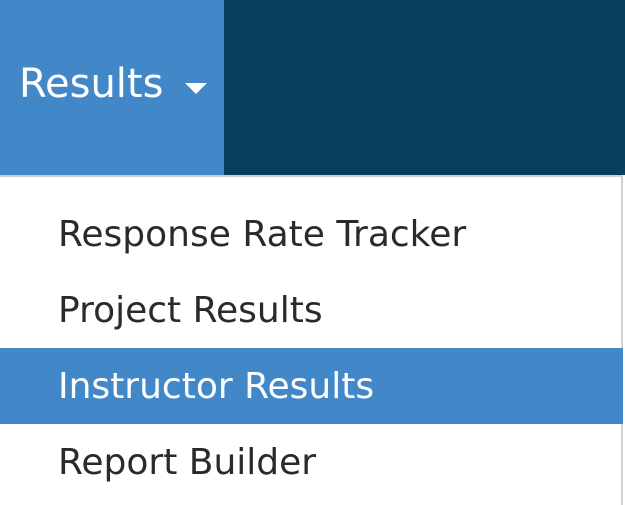  Describe the element at coordinates (190, 310) in the screenshot. I see `menu-item-label: Project Results` at that location.